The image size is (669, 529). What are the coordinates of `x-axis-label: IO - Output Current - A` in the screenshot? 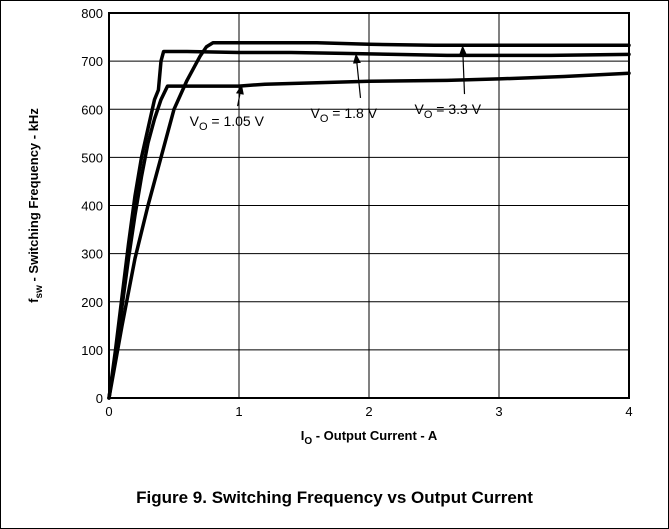 It's located at (369, 437).